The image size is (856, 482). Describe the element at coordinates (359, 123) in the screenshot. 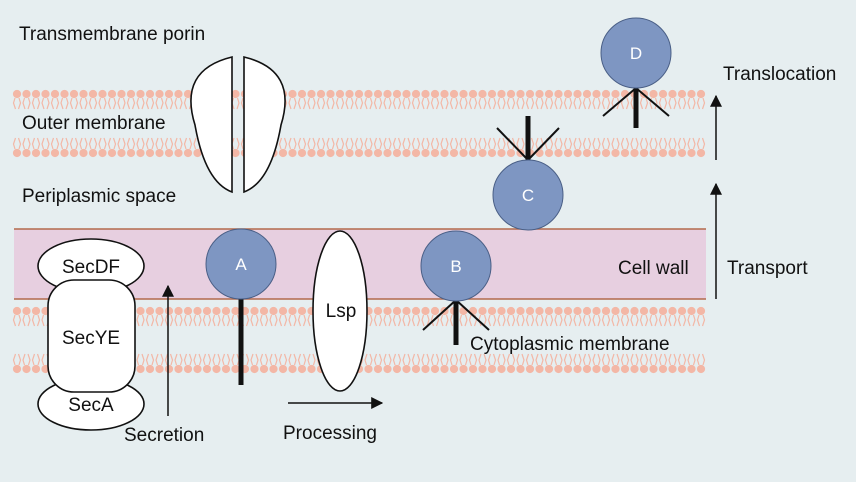

I see `outer-membrane` at that location.